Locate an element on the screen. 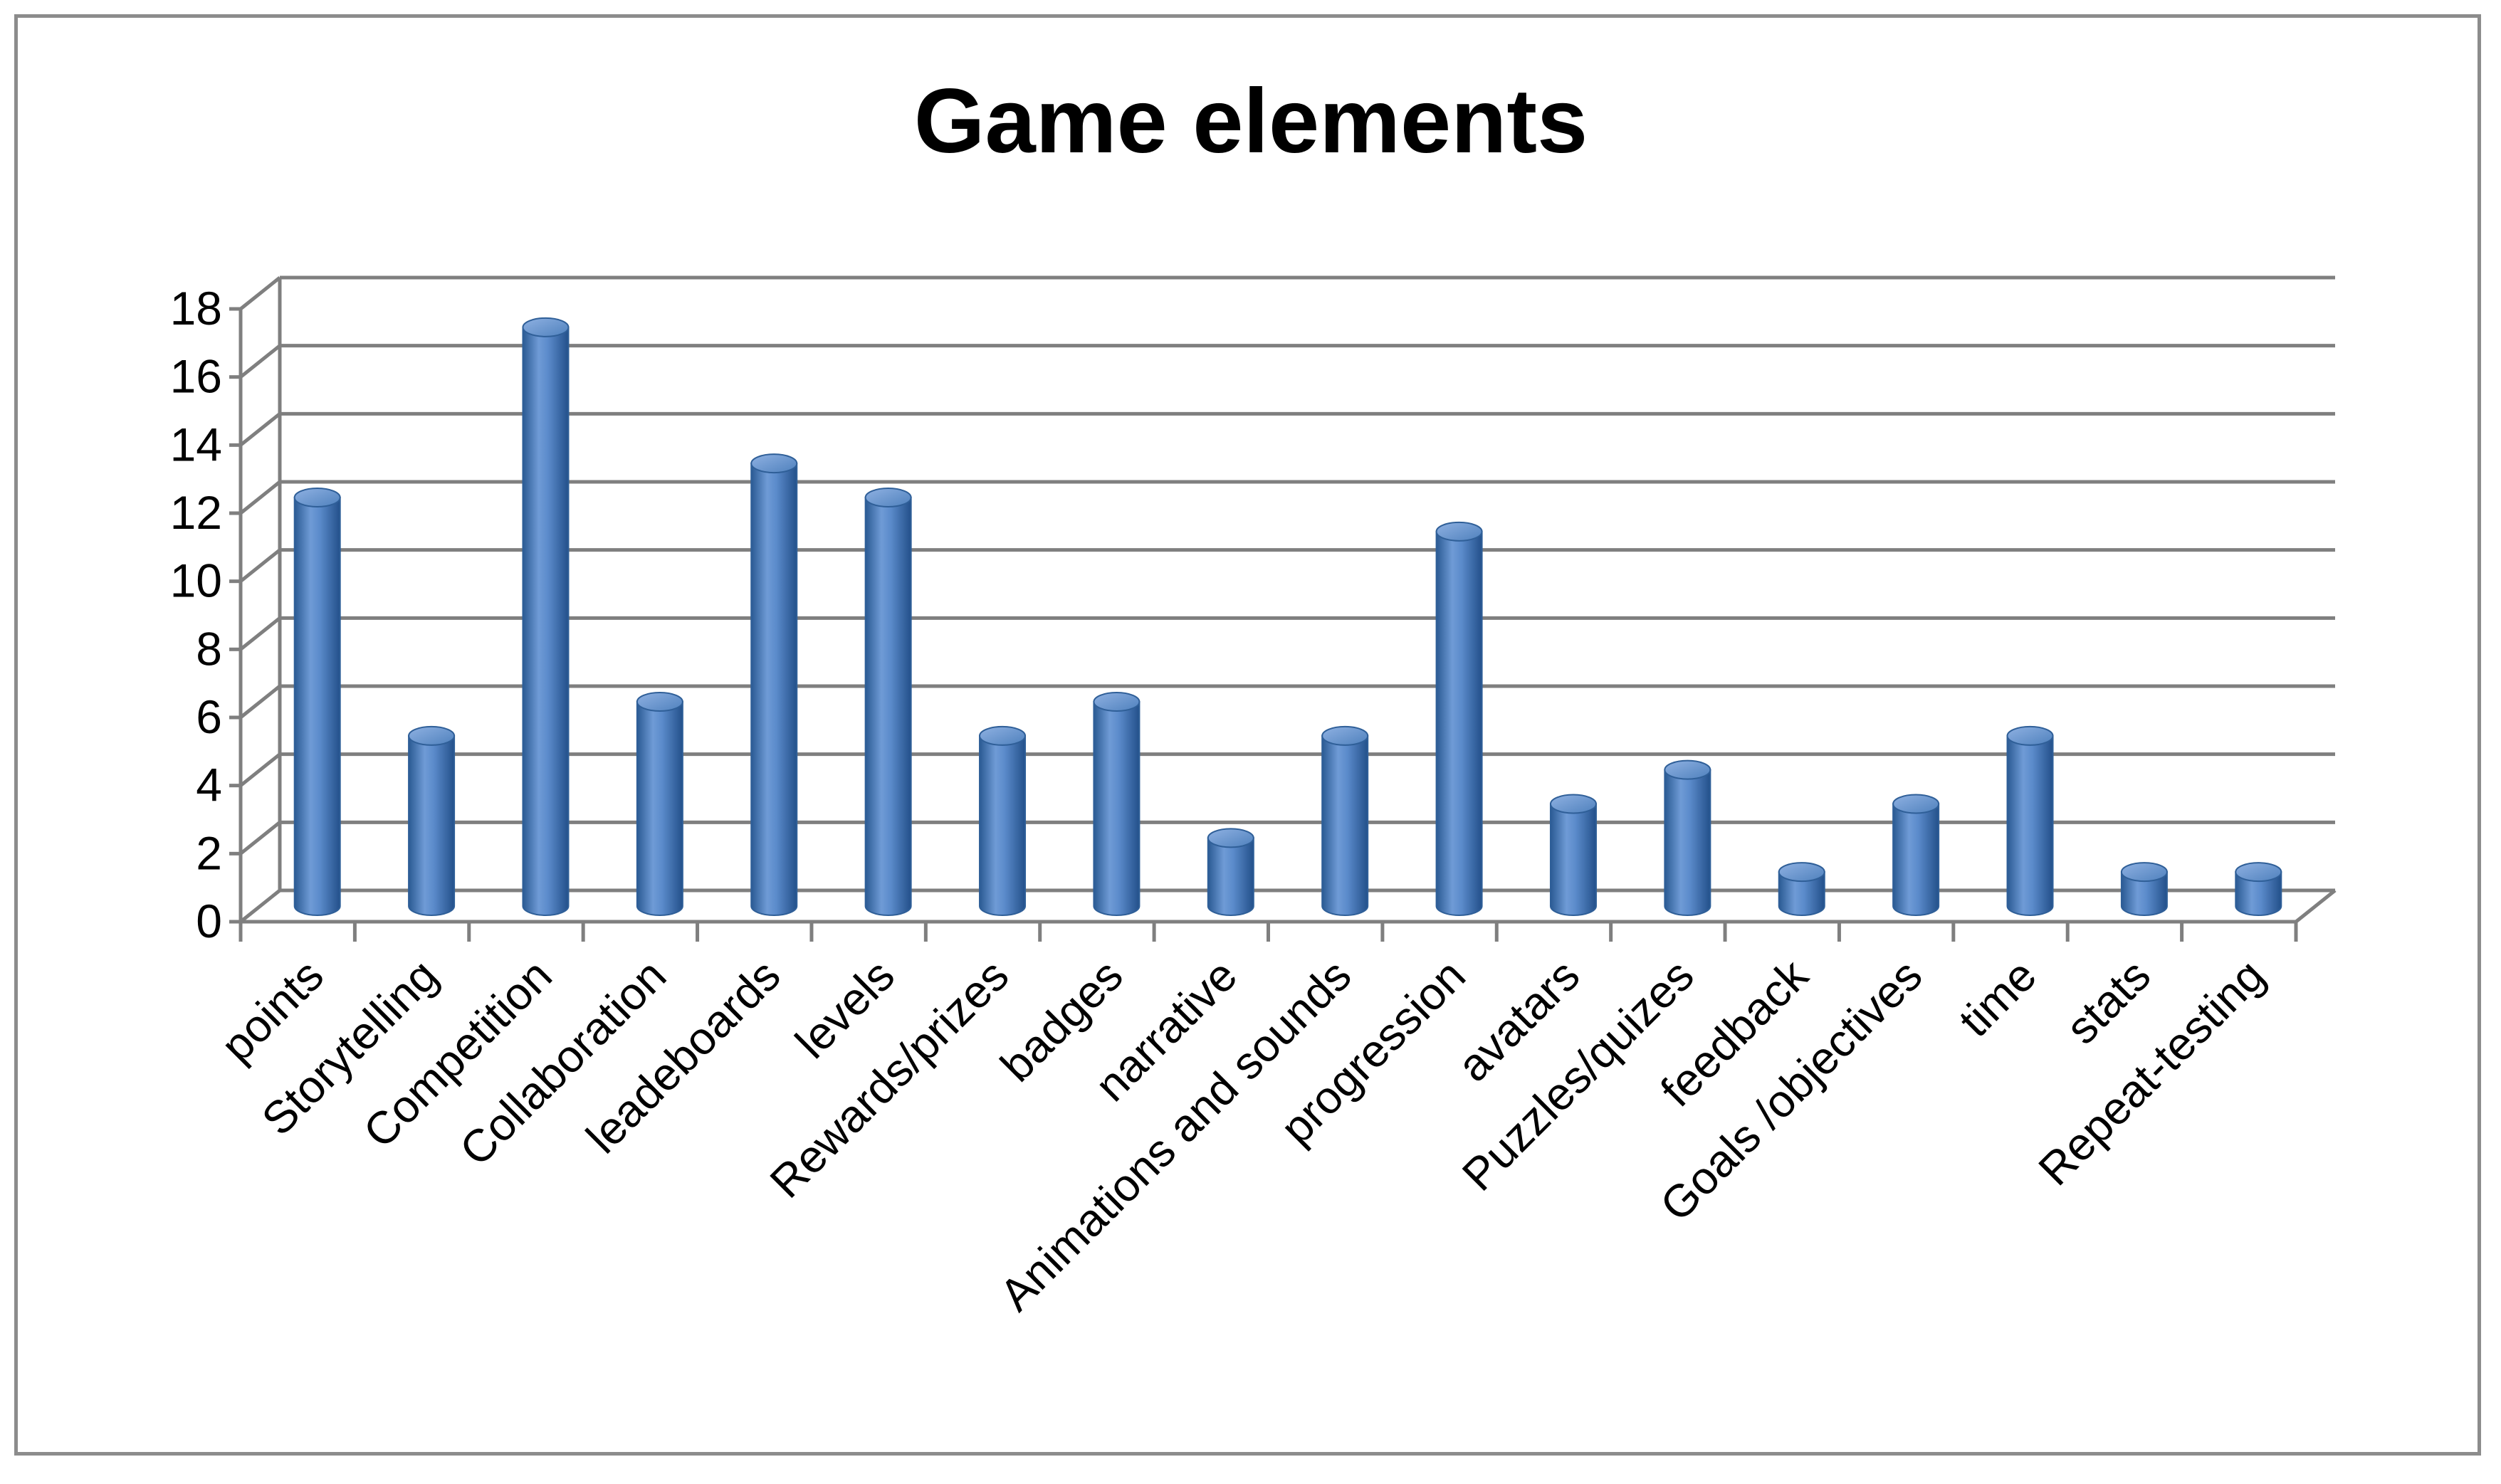 Image resolution: width=2501 pixels, height=1484 pixels. y-tick-label: 6 is located at coordinates (209, 716).